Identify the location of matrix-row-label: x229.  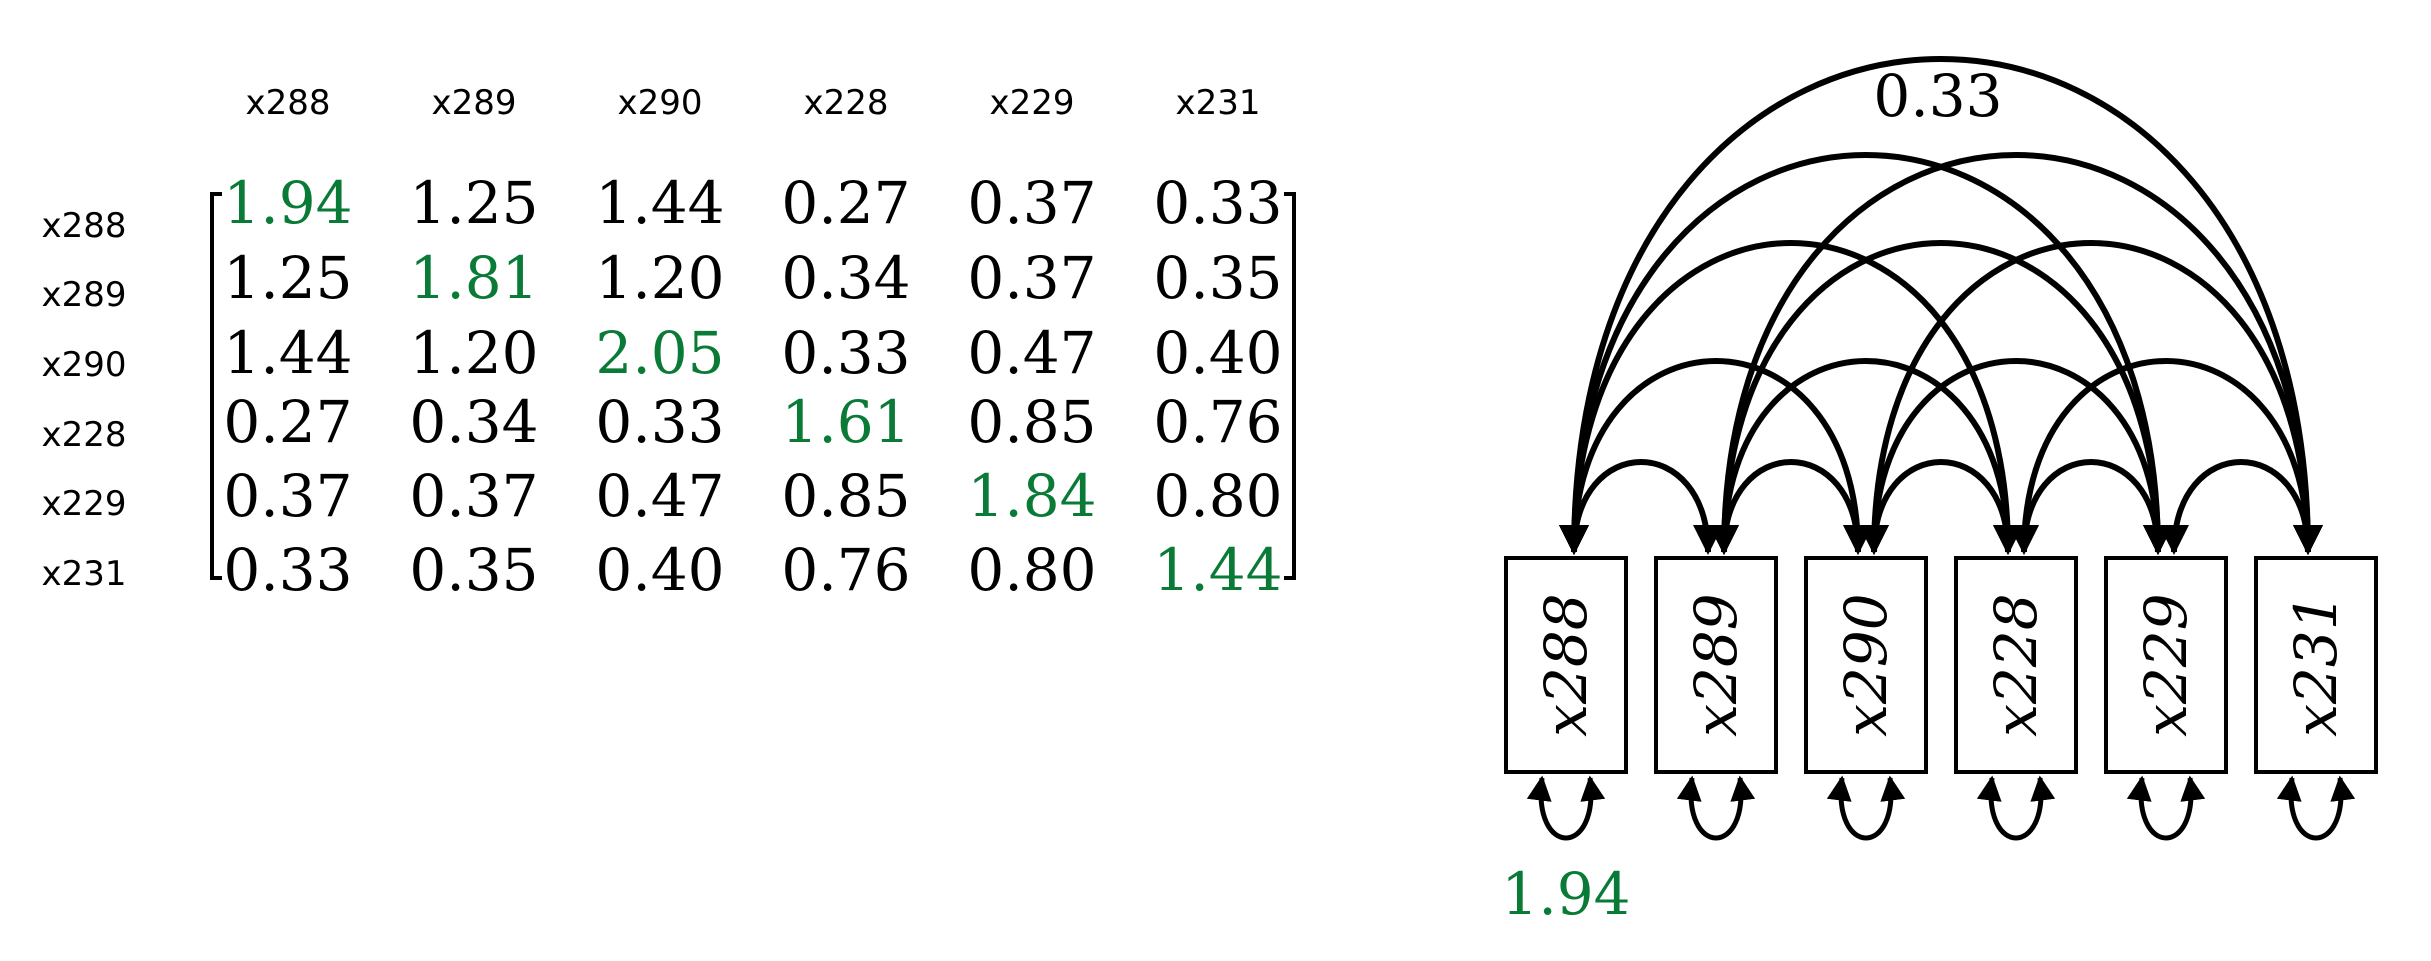
(83, 504).